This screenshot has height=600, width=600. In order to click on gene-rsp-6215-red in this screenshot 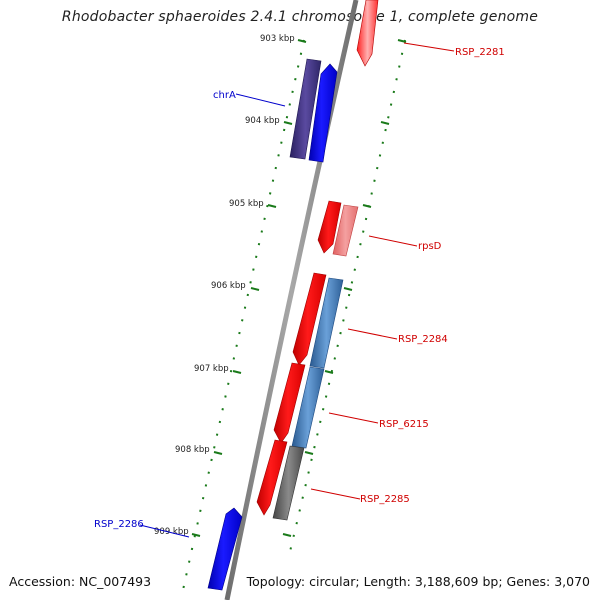, I will do `click(289, 403)`.